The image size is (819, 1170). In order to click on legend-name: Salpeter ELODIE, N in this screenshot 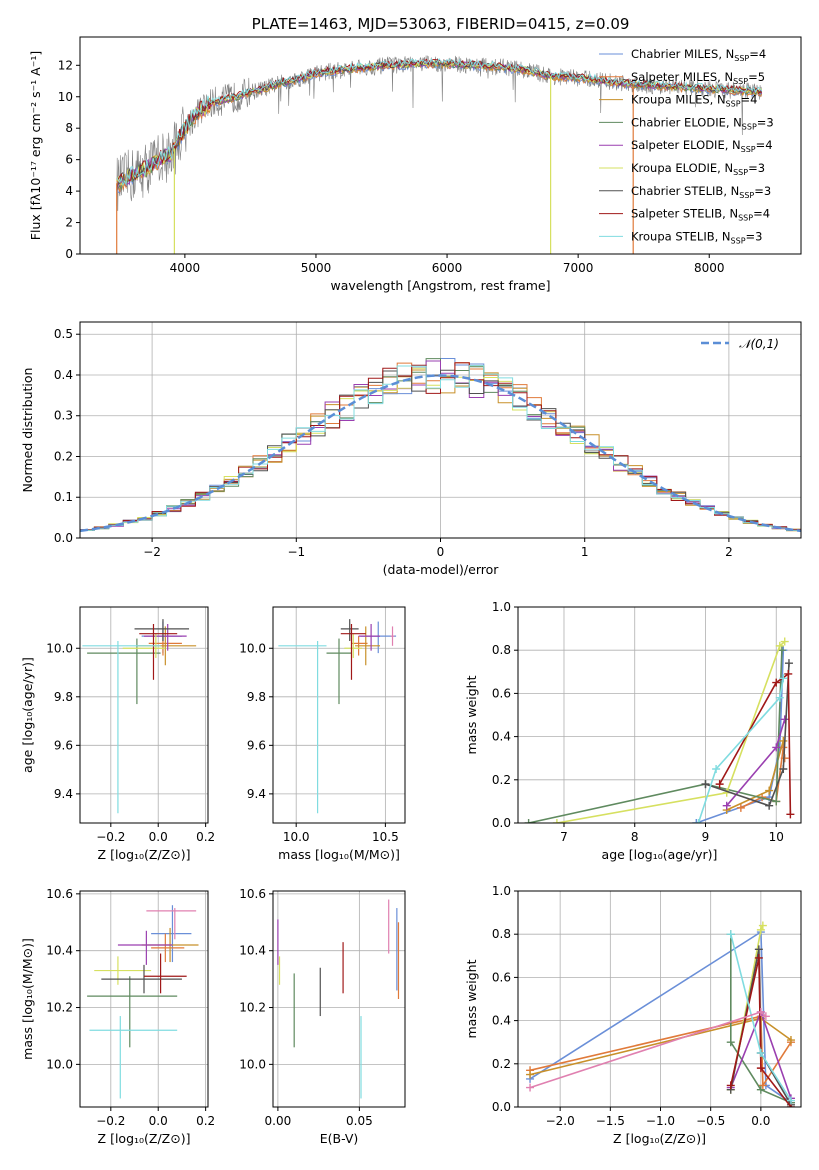, I will do `click(686, 145)`.